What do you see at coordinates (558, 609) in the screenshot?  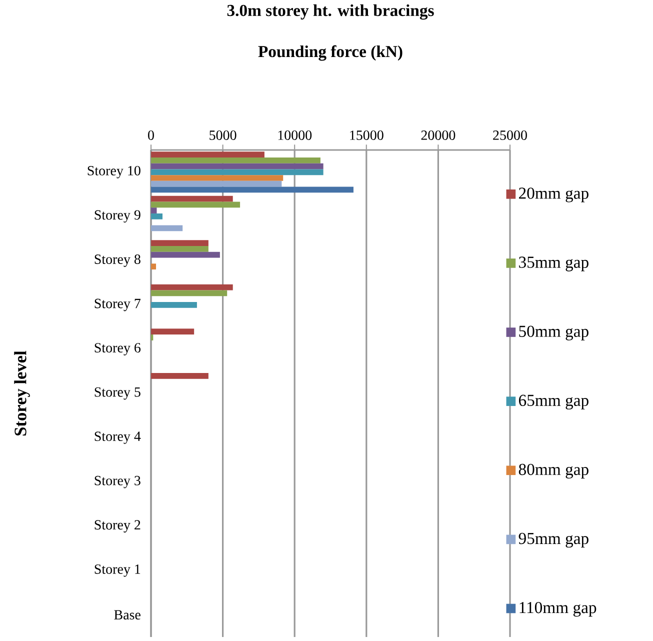 I see `legend-label: 110mm gap` at bounding box center [558, 609].